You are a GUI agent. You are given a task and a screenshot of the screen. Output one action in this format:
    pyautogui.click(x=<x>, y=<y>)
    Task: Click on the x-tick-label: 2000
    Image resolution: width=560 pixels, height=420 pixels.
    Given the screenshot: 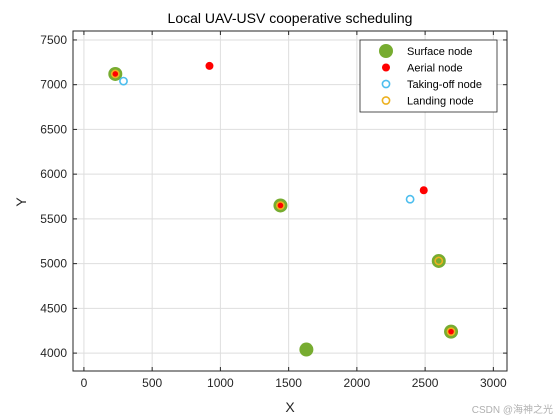 What is the action you would take?
    pyautogui.click(x=357, y=383)
    